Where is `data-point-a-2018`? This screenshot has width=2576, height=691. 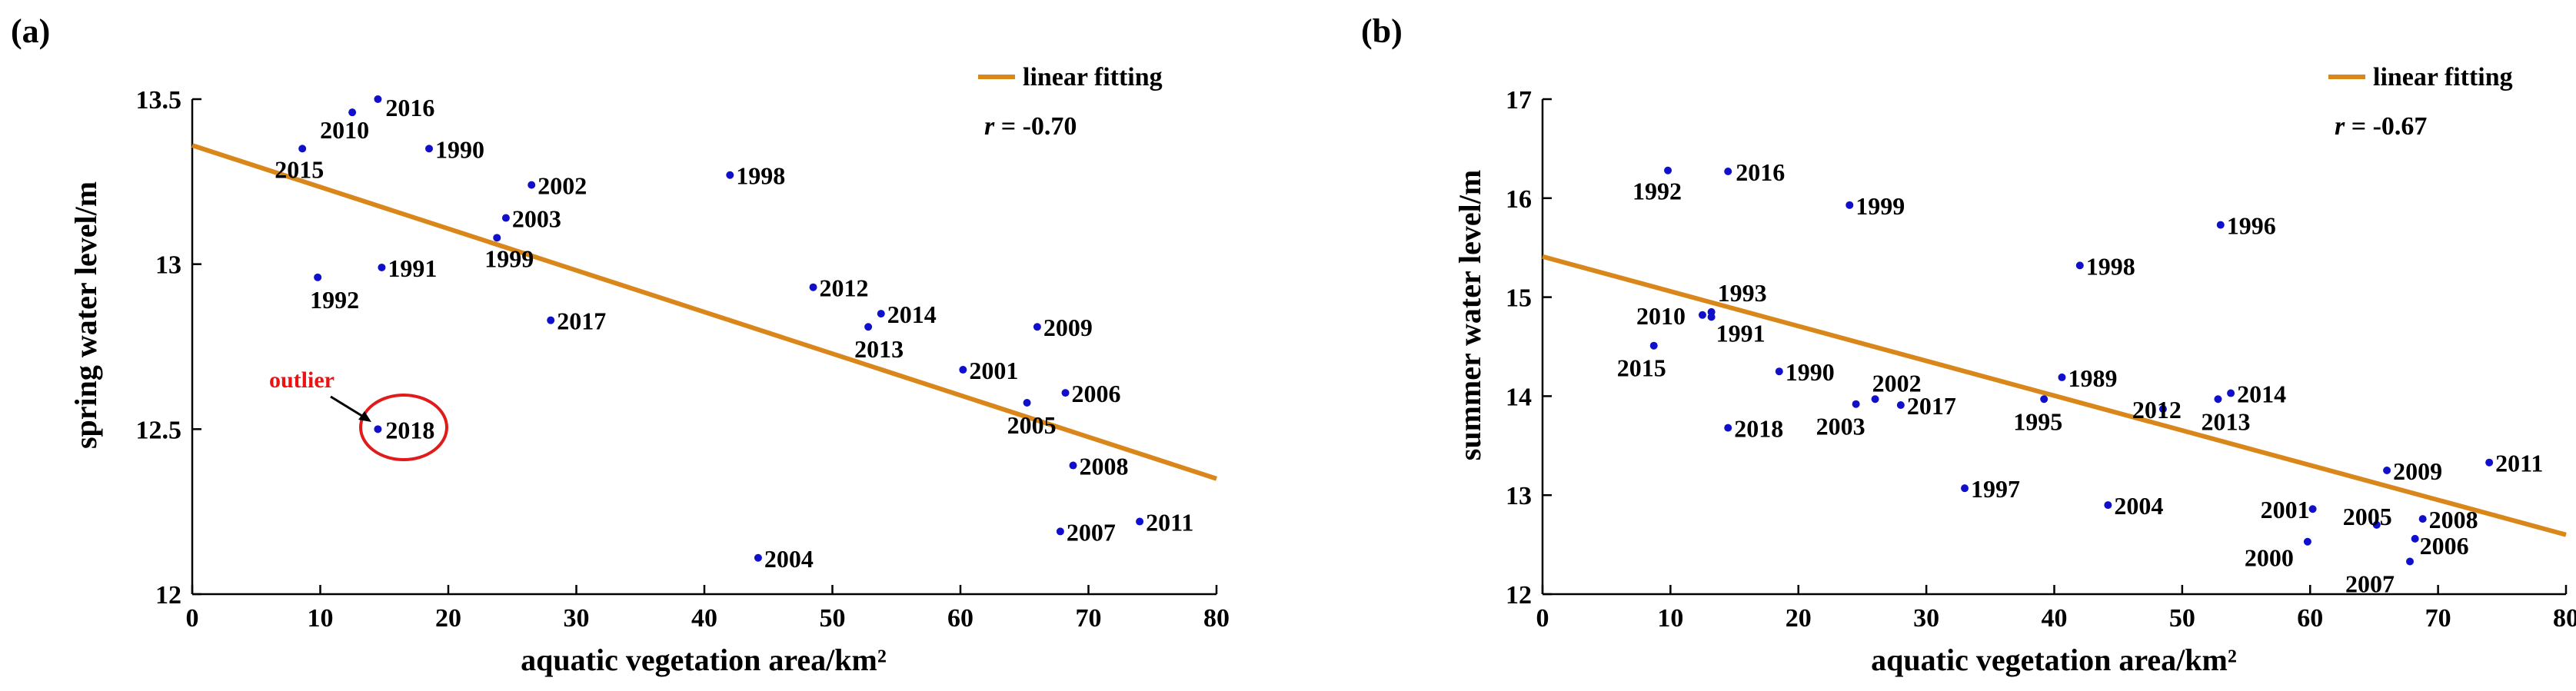 data-point-a-2018 is located at coordinates (378, 429).